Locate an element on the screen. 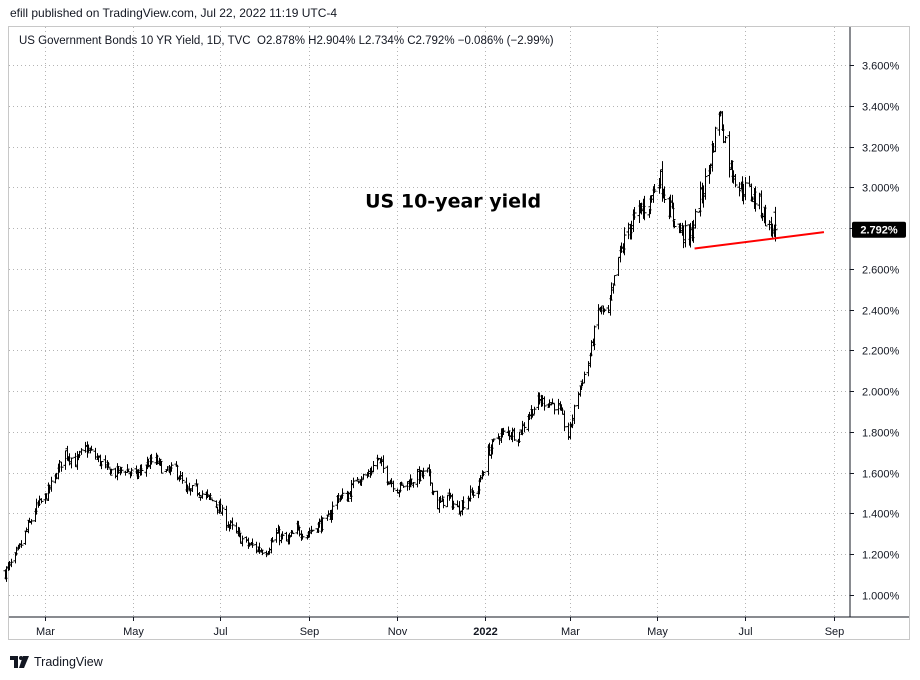 Image resolution: width=920 pixels, height=680 pixels. footer: TradingView is located at coordinates (56, 662).